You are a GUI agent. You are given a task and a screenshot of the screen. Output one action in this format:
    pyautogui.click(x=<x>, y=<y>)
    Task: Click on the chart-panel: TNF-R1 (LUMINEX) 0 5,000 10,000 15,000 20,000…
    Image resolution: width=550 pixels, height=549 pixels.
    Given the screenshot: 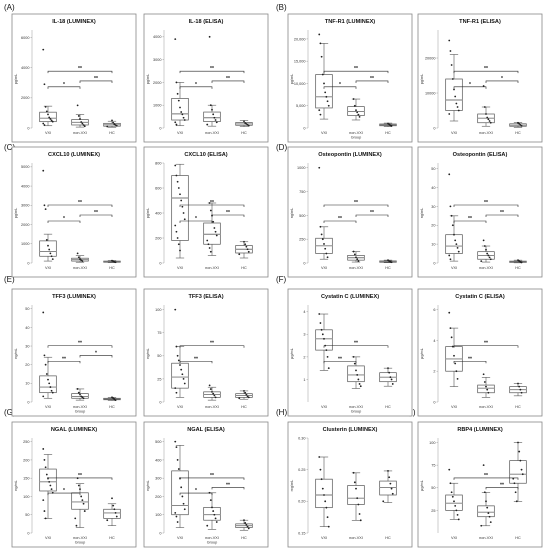 What is the action you would take?
    pyautogui.click(x=350, y=78)
    